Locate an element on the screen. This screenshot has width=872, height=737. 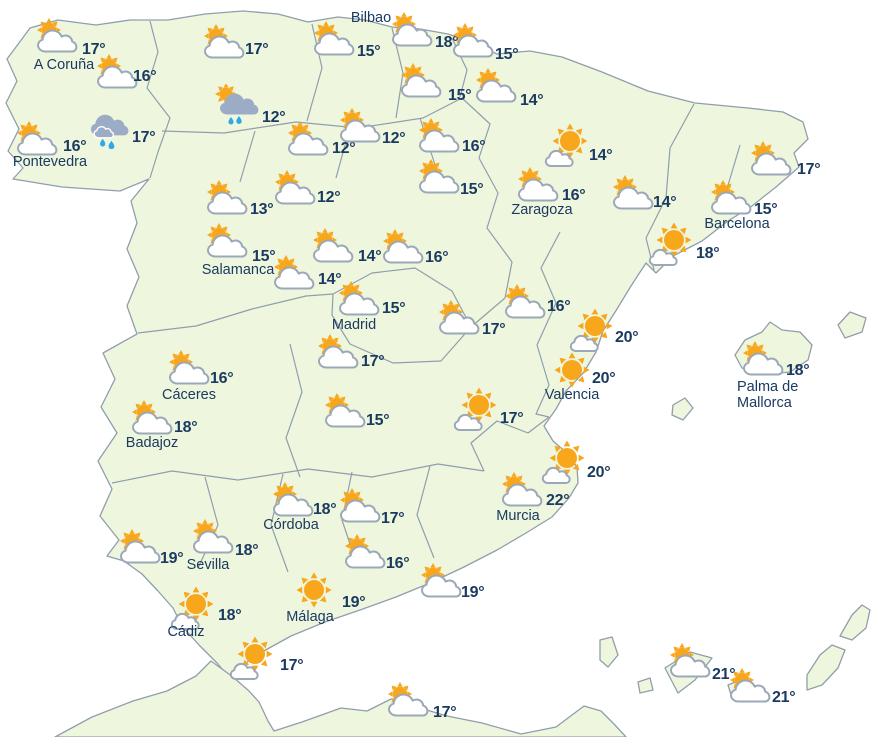
city-label: Badajoz is located at coordinates (152, 443).